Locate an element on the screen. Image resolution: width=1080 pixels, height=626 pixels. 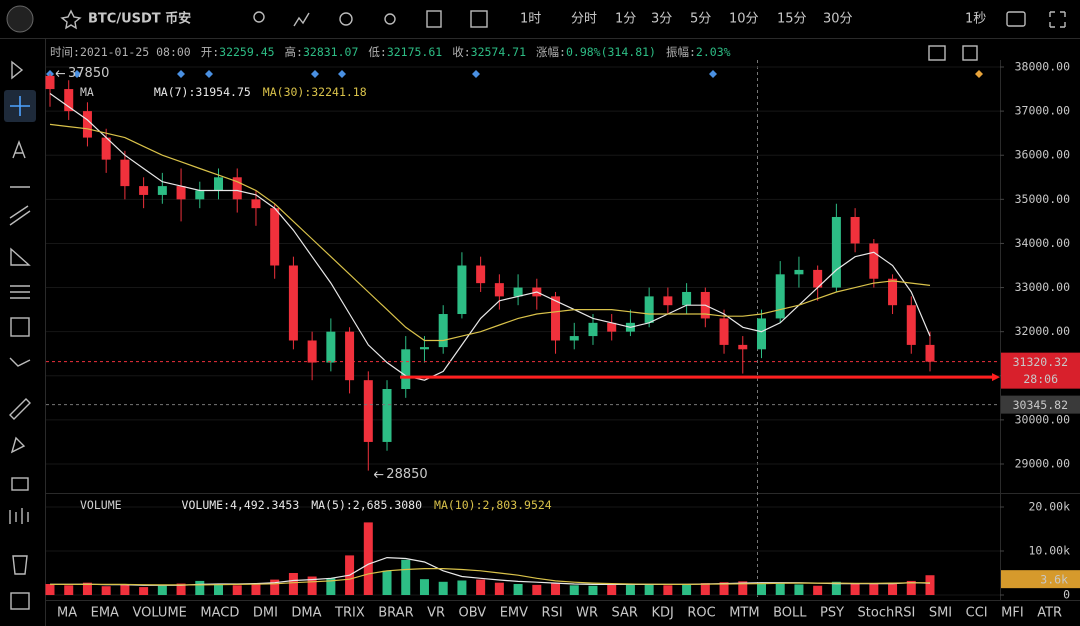
interval-tab: 30分 is located at coordinates (838, 19).